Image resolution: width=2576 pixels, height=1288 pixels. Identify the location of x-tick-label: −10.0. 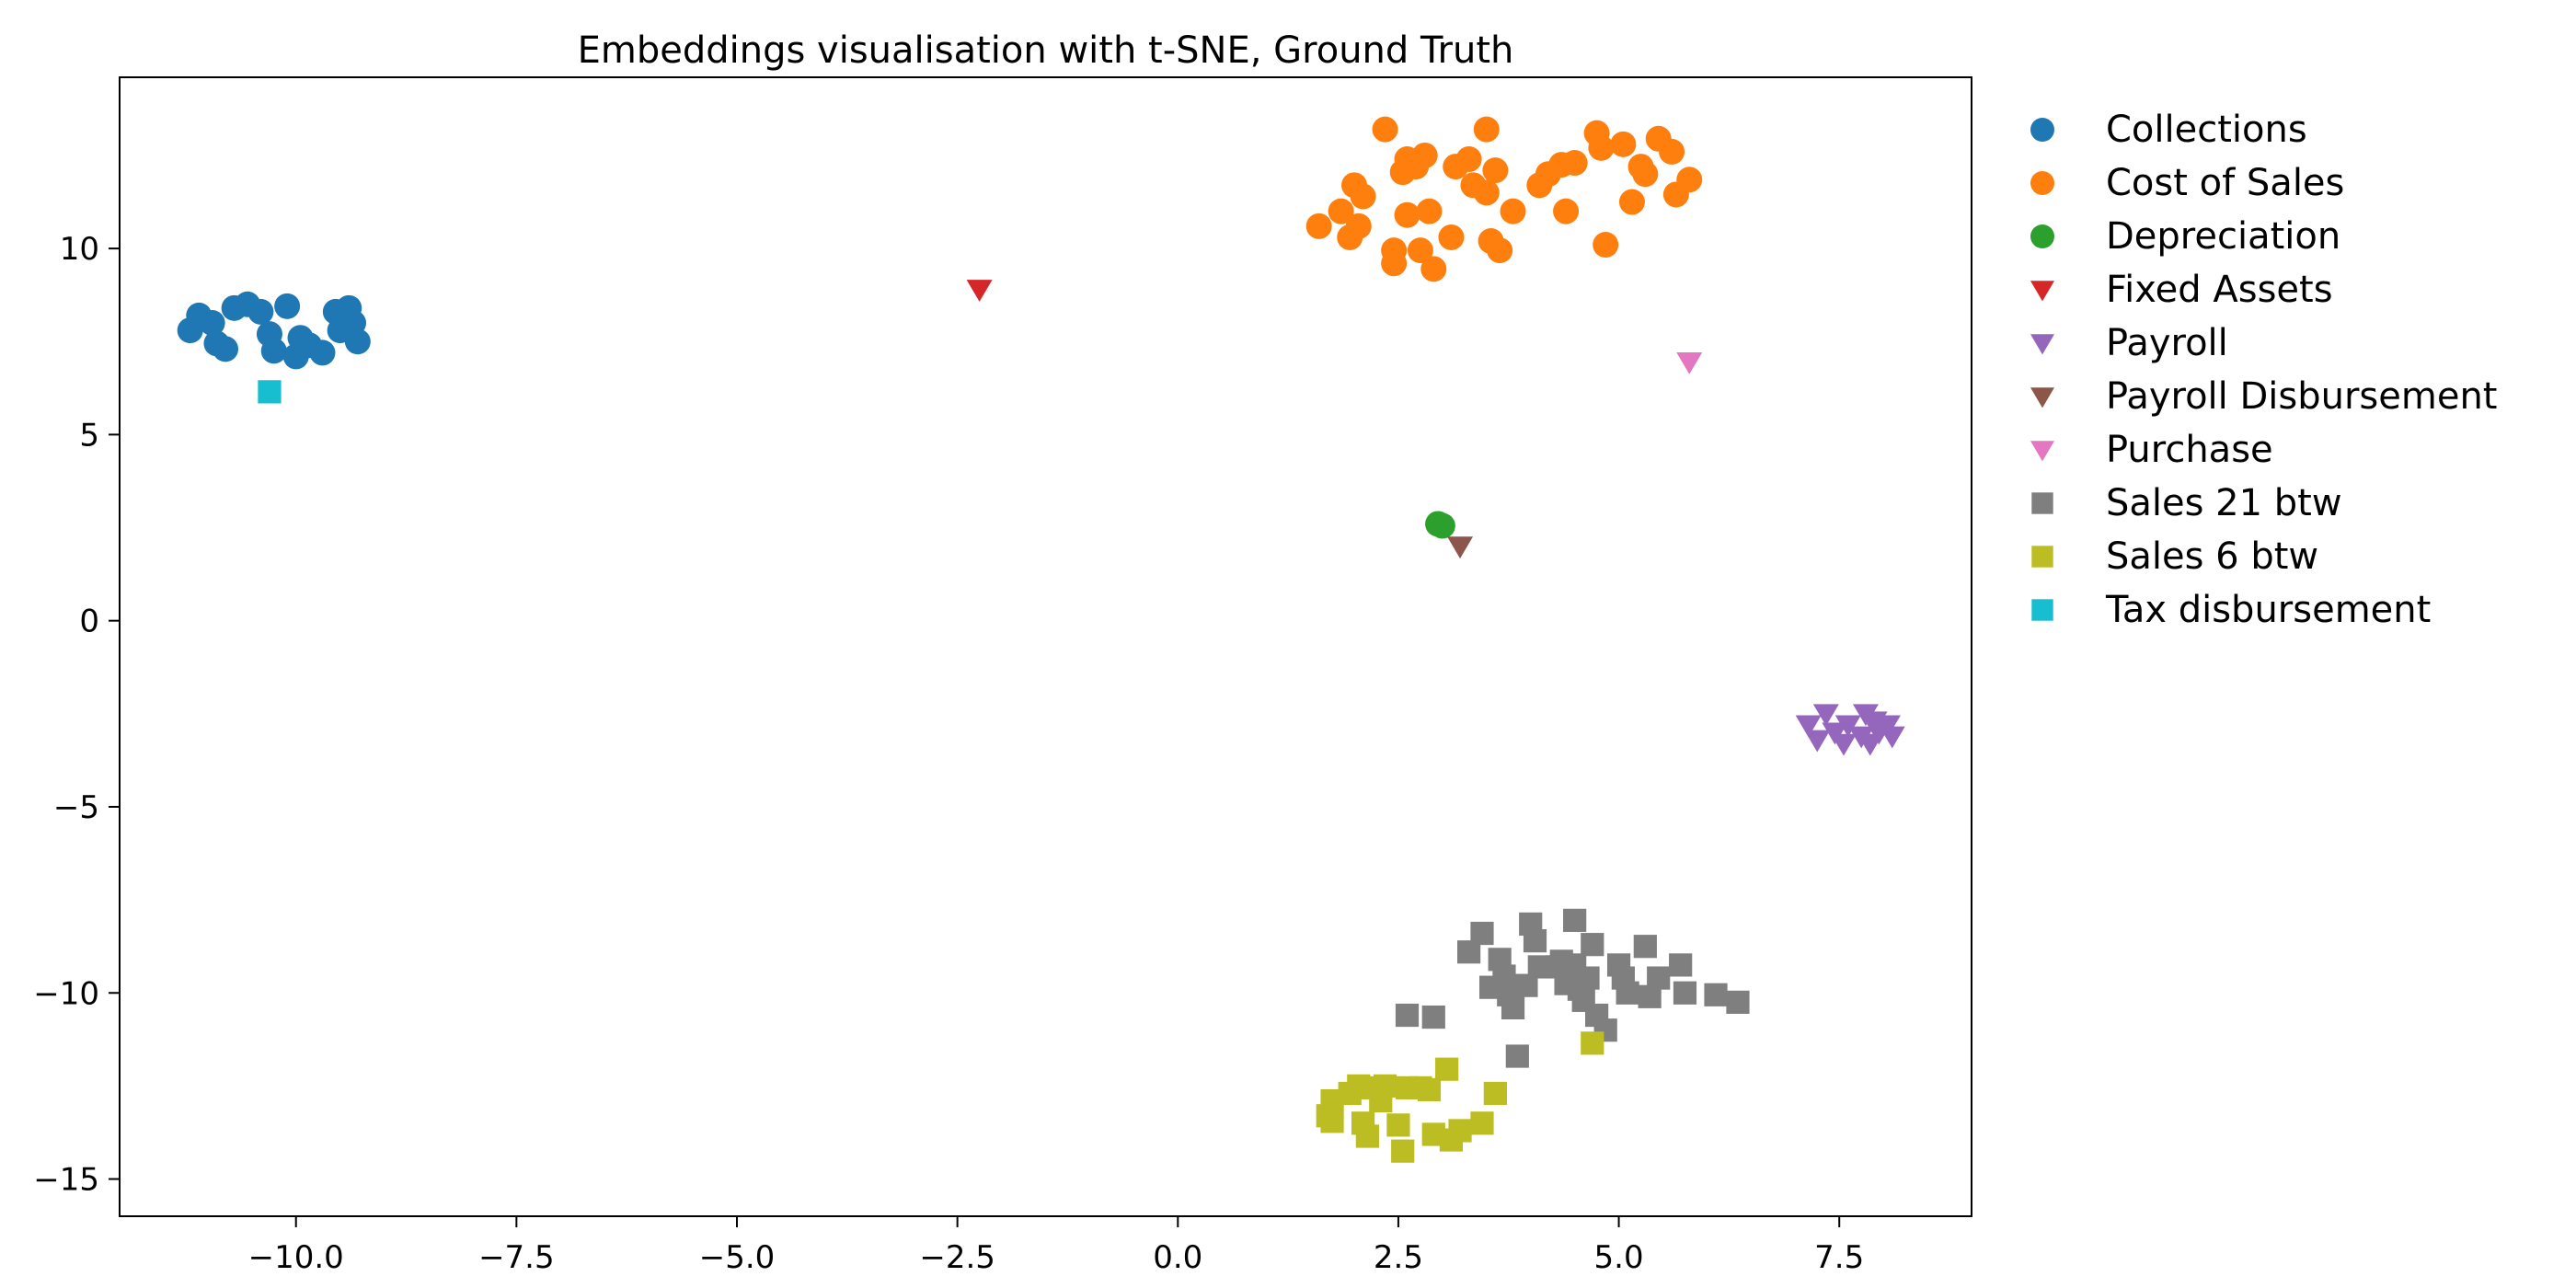
(296, 1257).